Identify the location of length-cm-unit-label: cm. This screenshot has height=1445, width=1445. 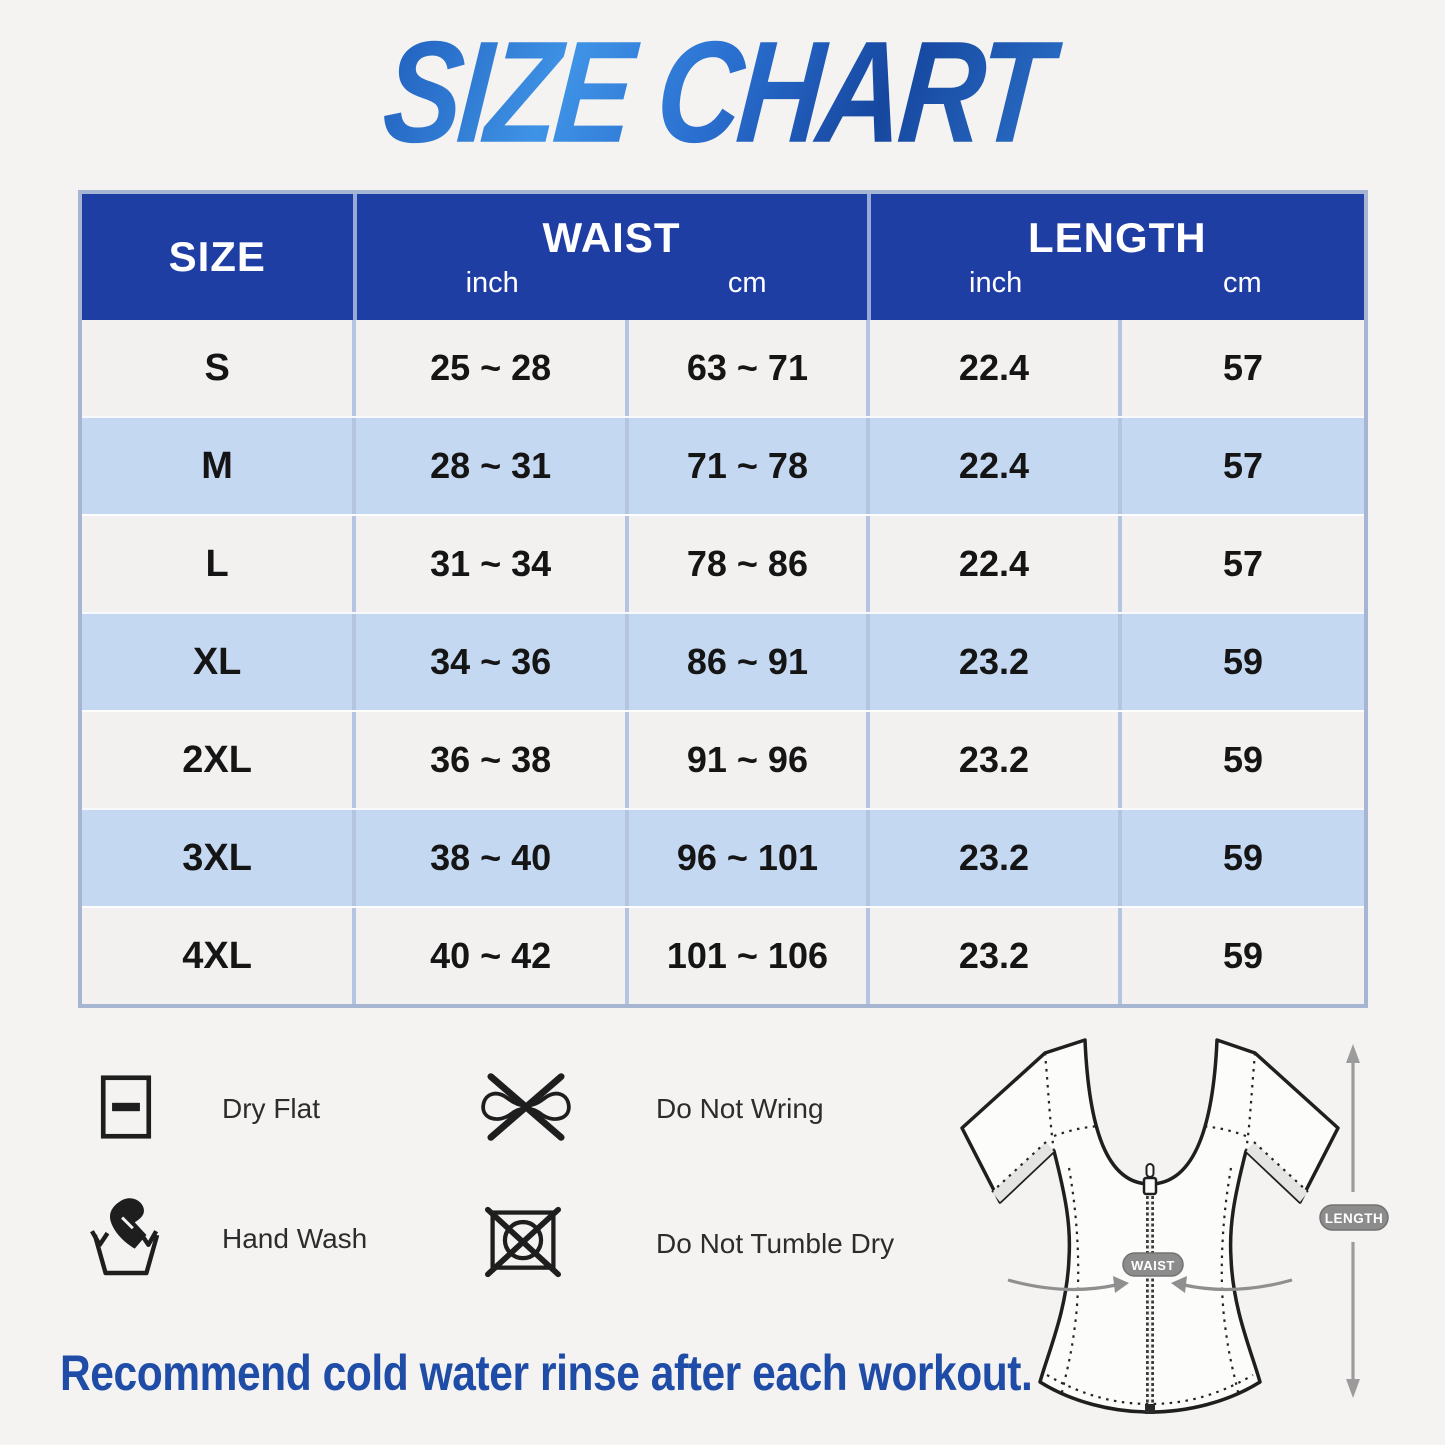
(1242, 282).